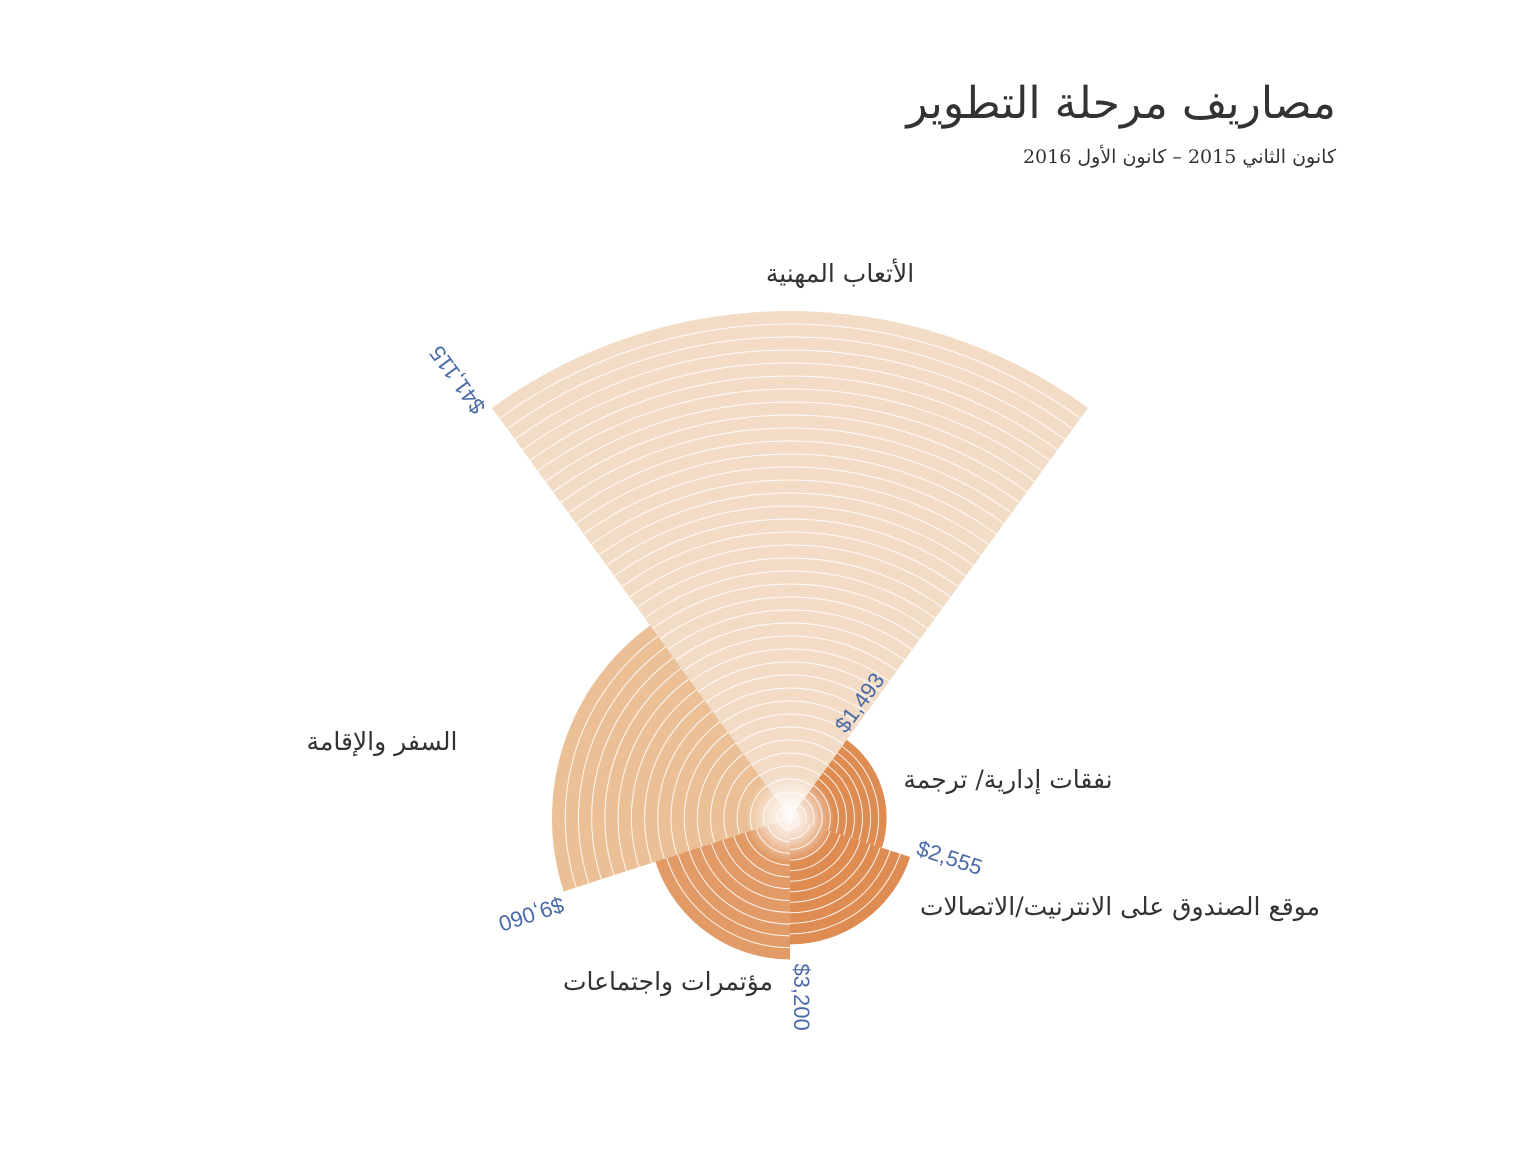  I want to click on chart-title: مصاريف مرحلة التطوير, so click(1121, 103).